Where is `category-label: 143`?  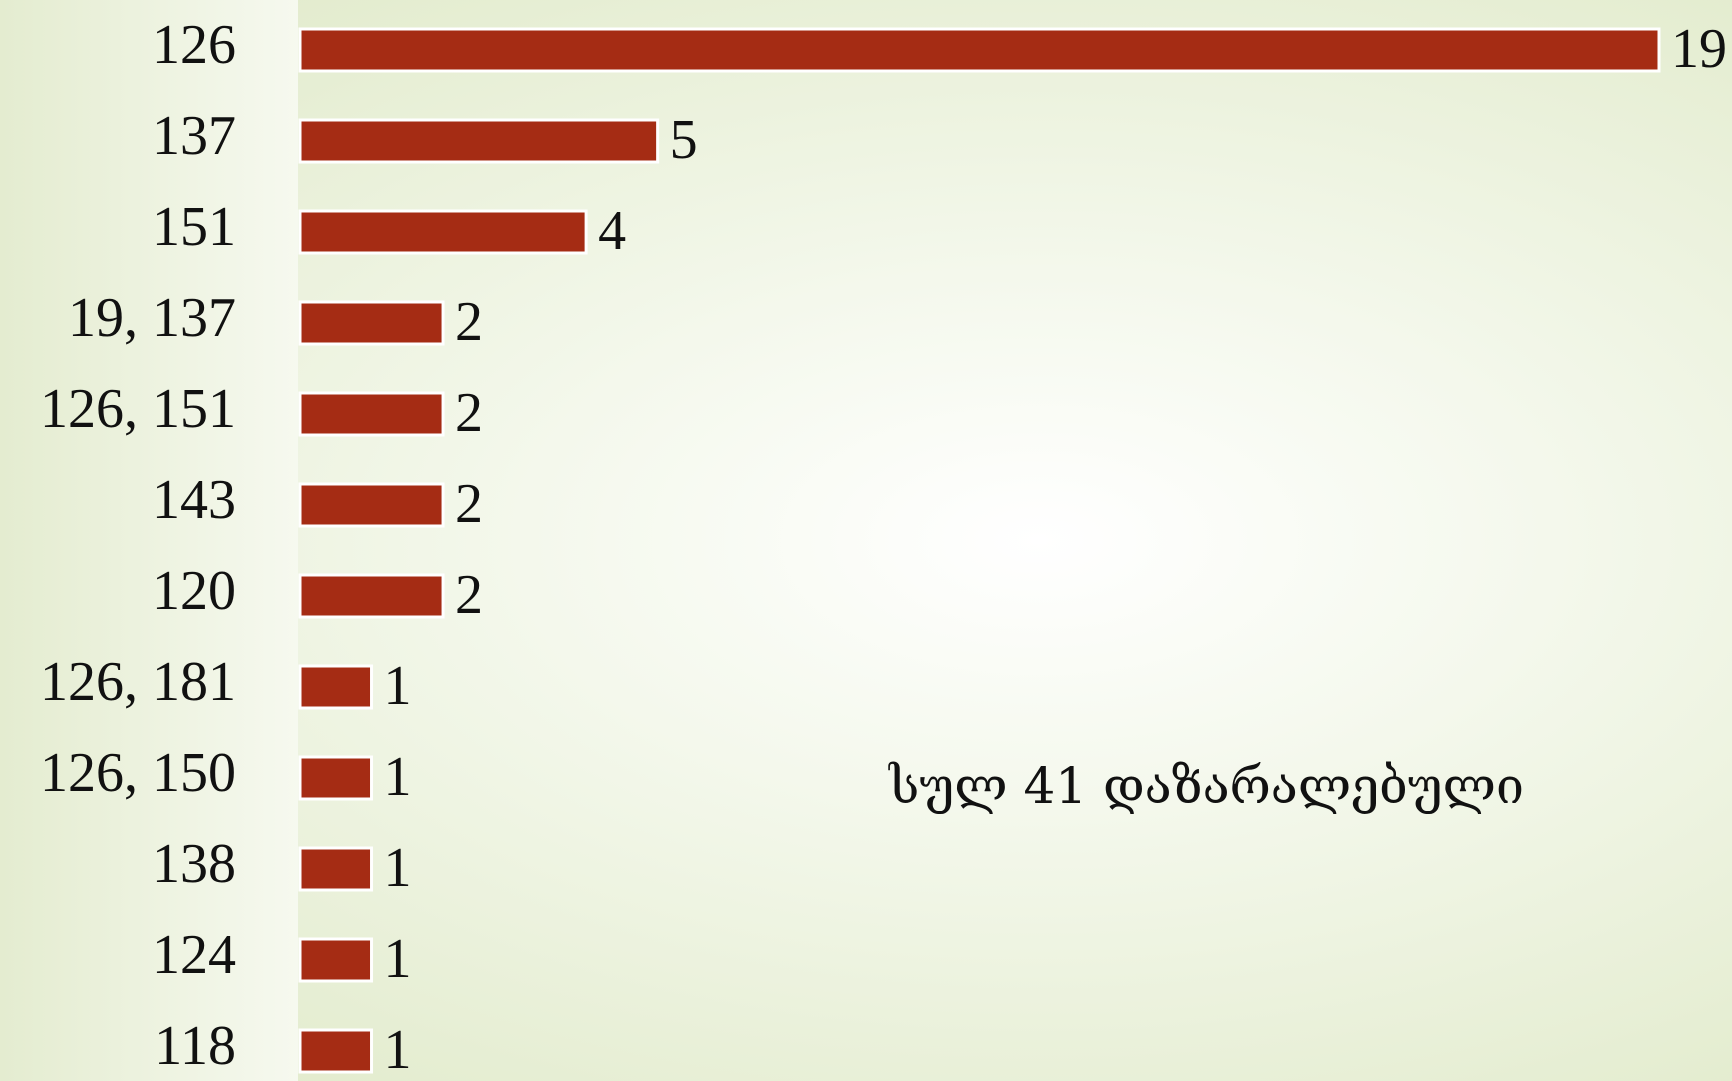
category-label: 143 is located at coordinates (194, 500).